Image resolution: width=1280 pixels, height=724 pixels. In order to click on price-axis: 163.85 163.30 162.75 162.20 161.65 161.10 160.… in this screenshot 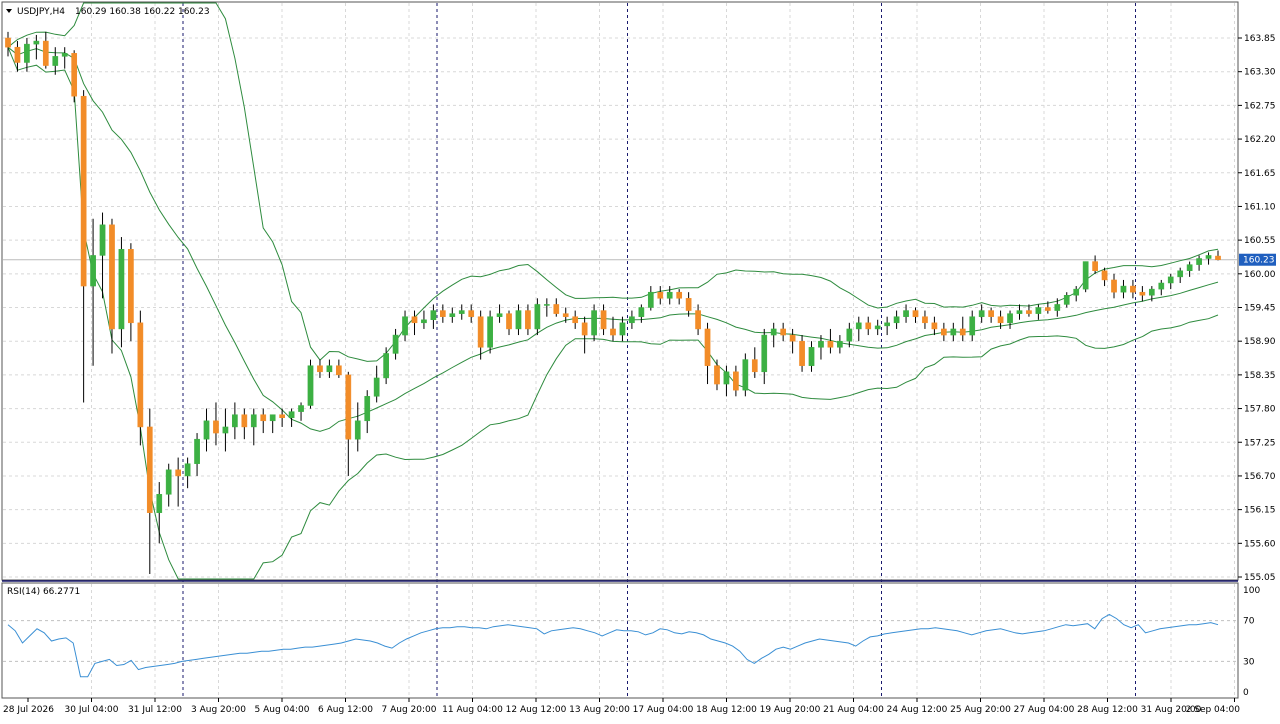, I will do `click(1257, 308)`.